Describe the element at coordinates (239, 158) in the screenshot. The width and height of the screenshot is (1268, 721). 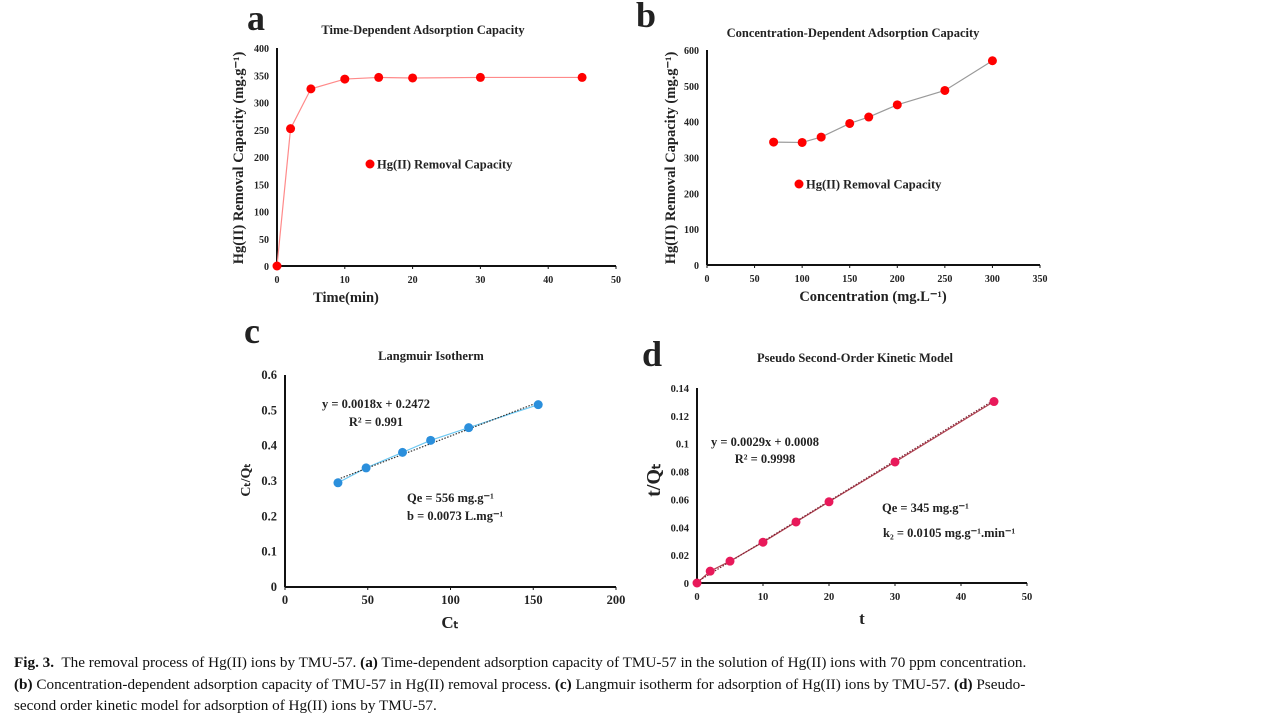
I see `y-axis-label: Hg(II) Removal Capacity (mg.g⁻¹)` at that location.